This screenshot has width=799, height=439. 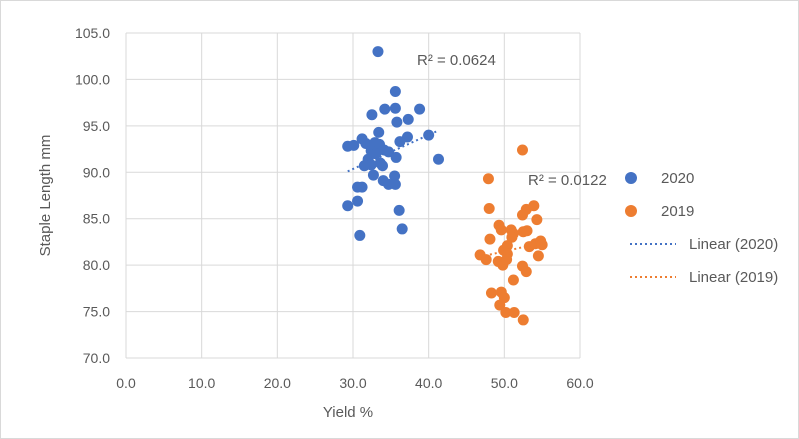 What do you see at coordinates (428, 383) in the screenshot?
I see `x-tick-label: 40.0` at bounding box center [428, 383].